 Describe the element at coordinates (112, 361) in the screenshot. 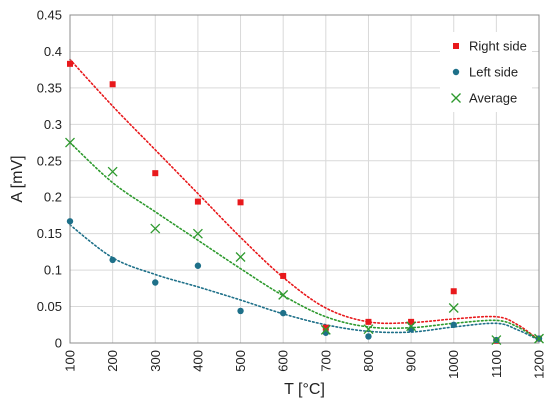

I see `x-tick-label: 200` at that location.